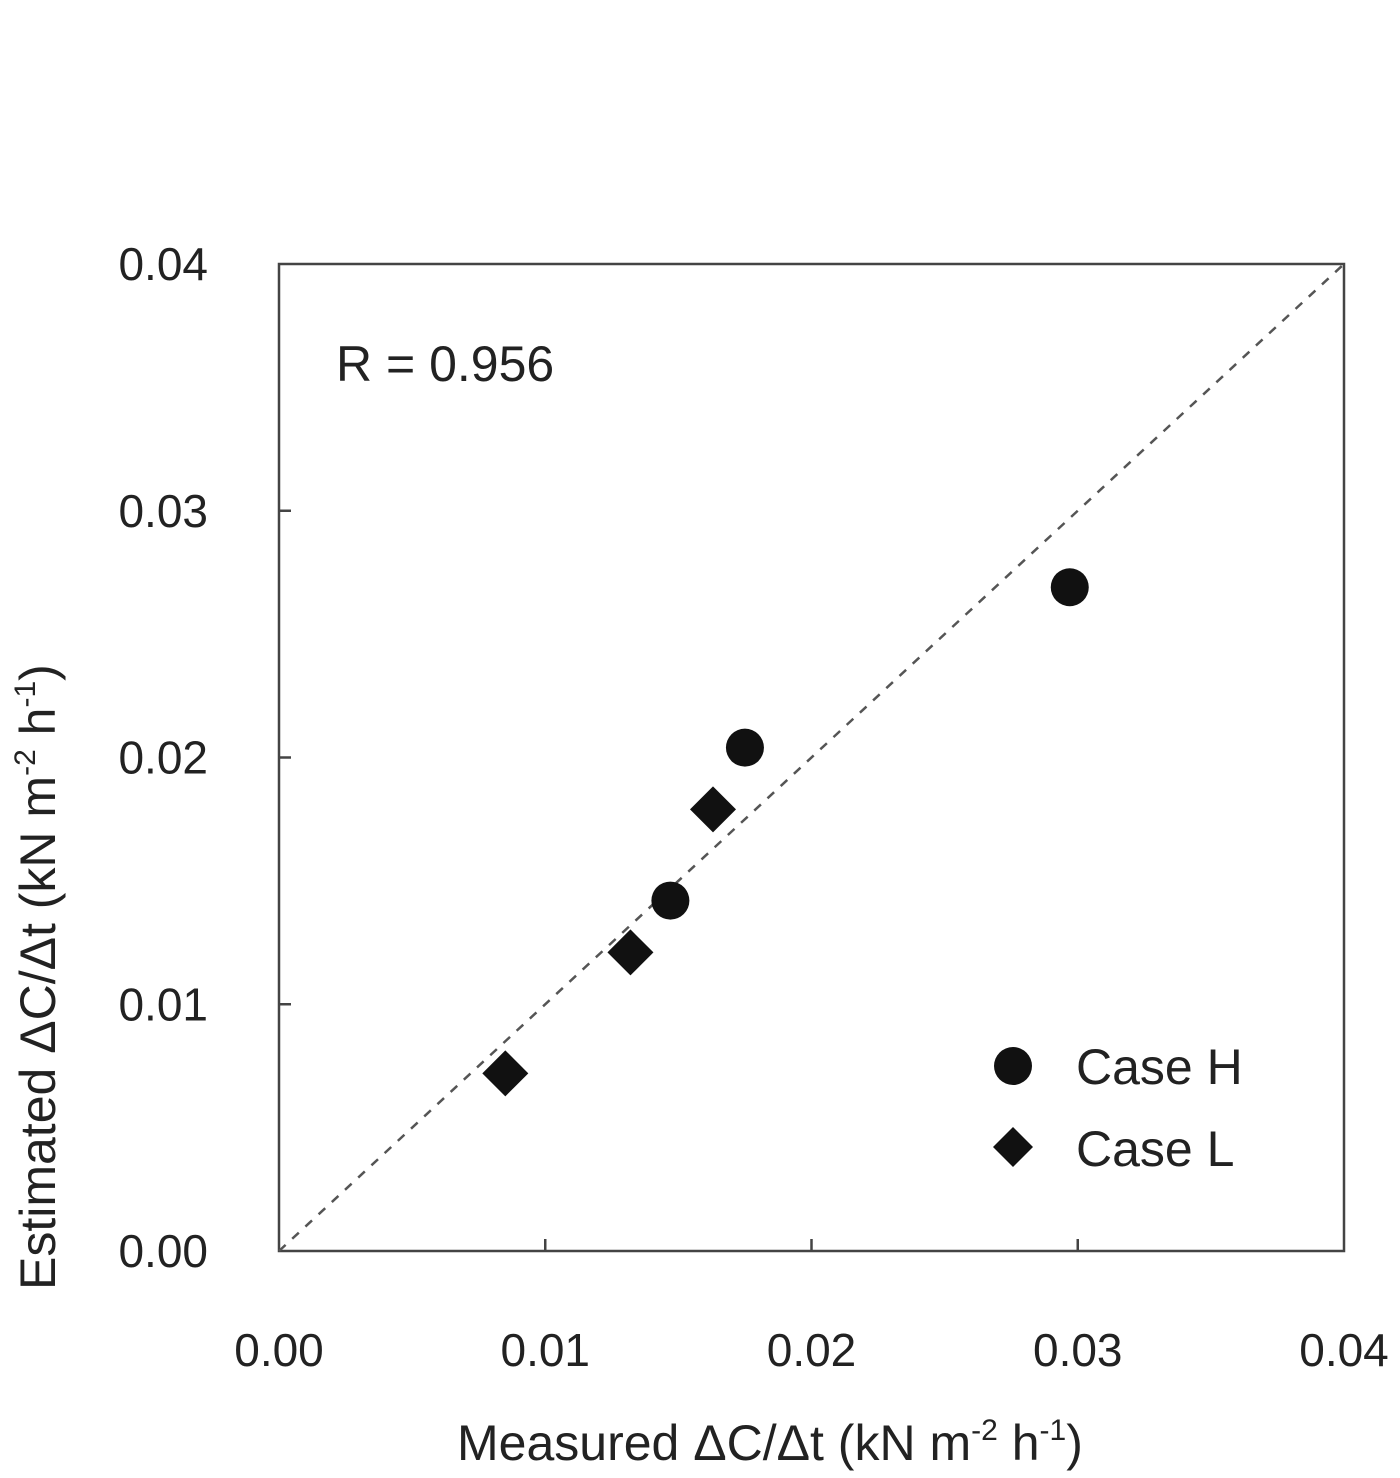 This screenshot has height=1478, width=1400. Describe the element at coordinates (811, 1307) in the screenshot. I see `x-axis-ticks: 0.00 0.01 0.02 0.03 0.04` at that location.